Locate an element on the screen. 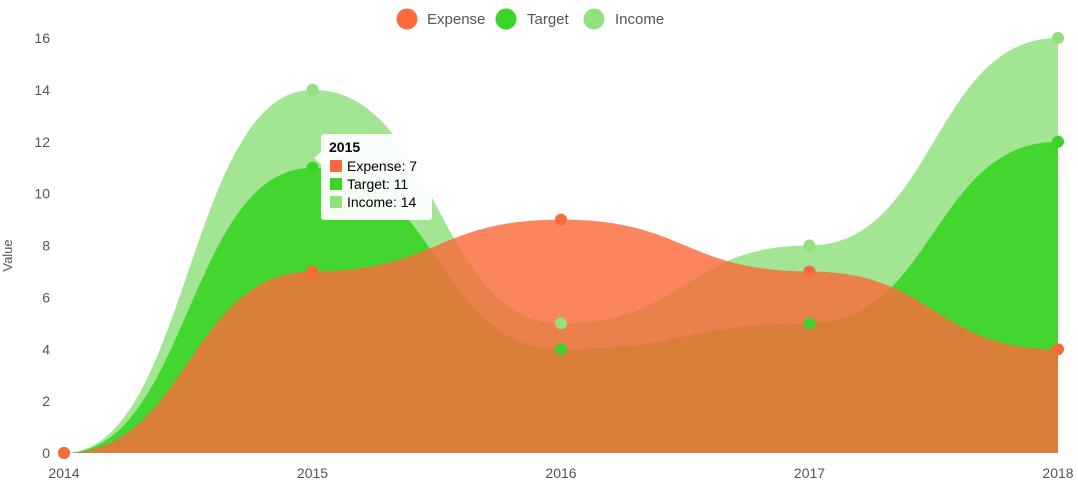 This screenshot has height=488, width=1078. legend-label-target: Target is located at coordinates (548, 19).